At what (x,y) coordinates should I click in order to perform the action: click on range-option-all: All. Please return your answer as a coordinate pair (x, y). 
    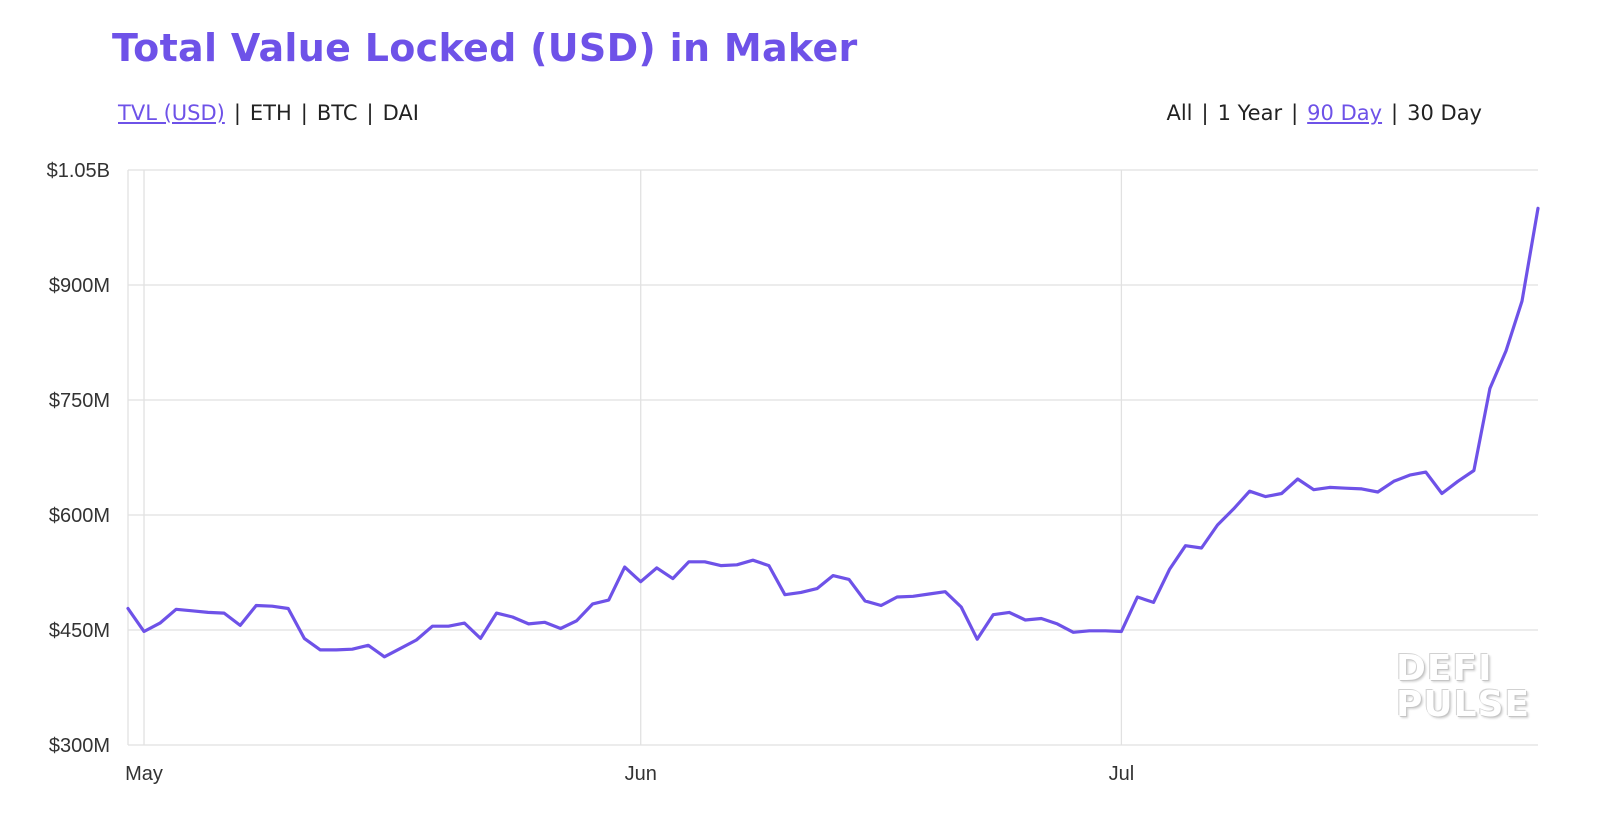
    Looking at the image, I should click on (1179, 113).